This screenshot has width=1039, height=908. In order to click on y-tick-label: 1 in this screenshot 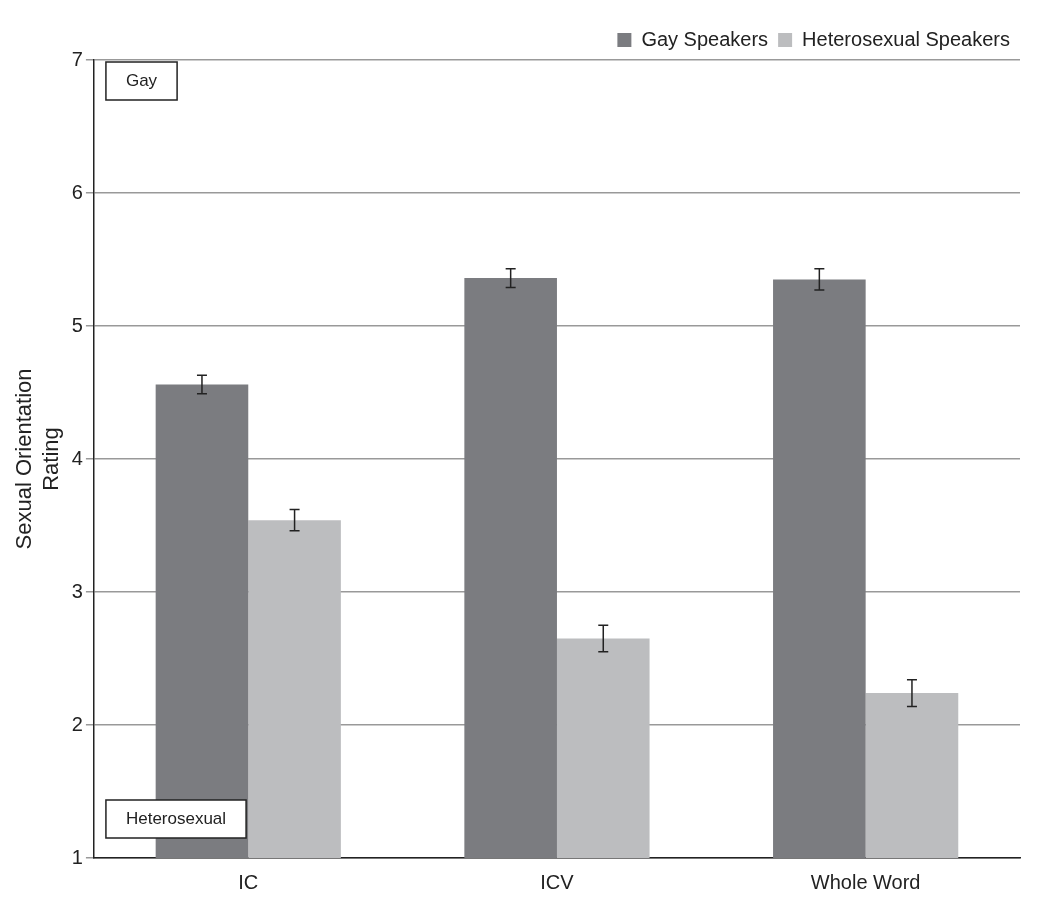, I will do `click(77, 856)`.